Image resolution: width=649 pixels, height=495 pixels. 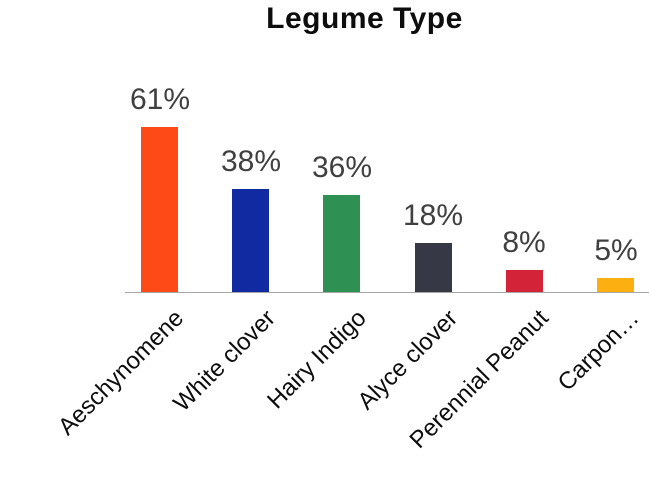 I want to click on category-label: Aeschynomene, so click(x=120, y=372).